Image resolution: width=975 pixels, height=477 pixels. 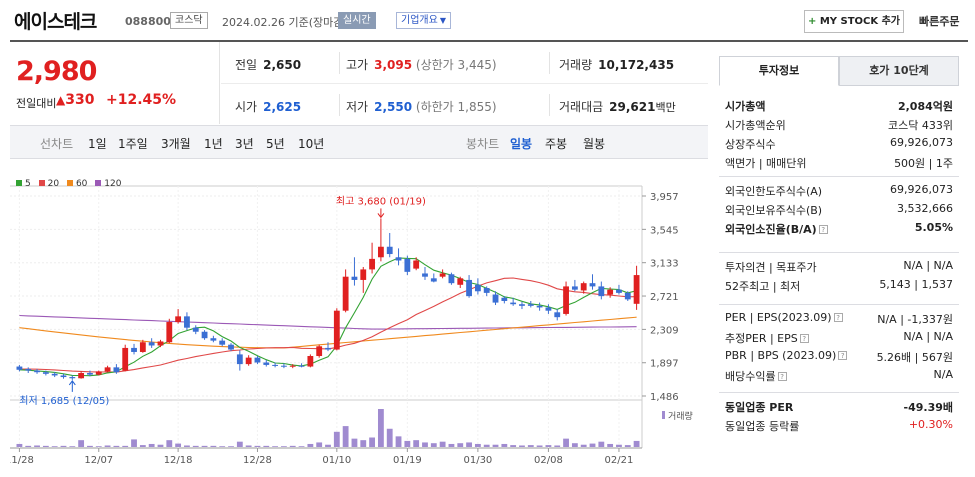 I want to click on x-tick-label: 01/30, so click(x=477, y=460).